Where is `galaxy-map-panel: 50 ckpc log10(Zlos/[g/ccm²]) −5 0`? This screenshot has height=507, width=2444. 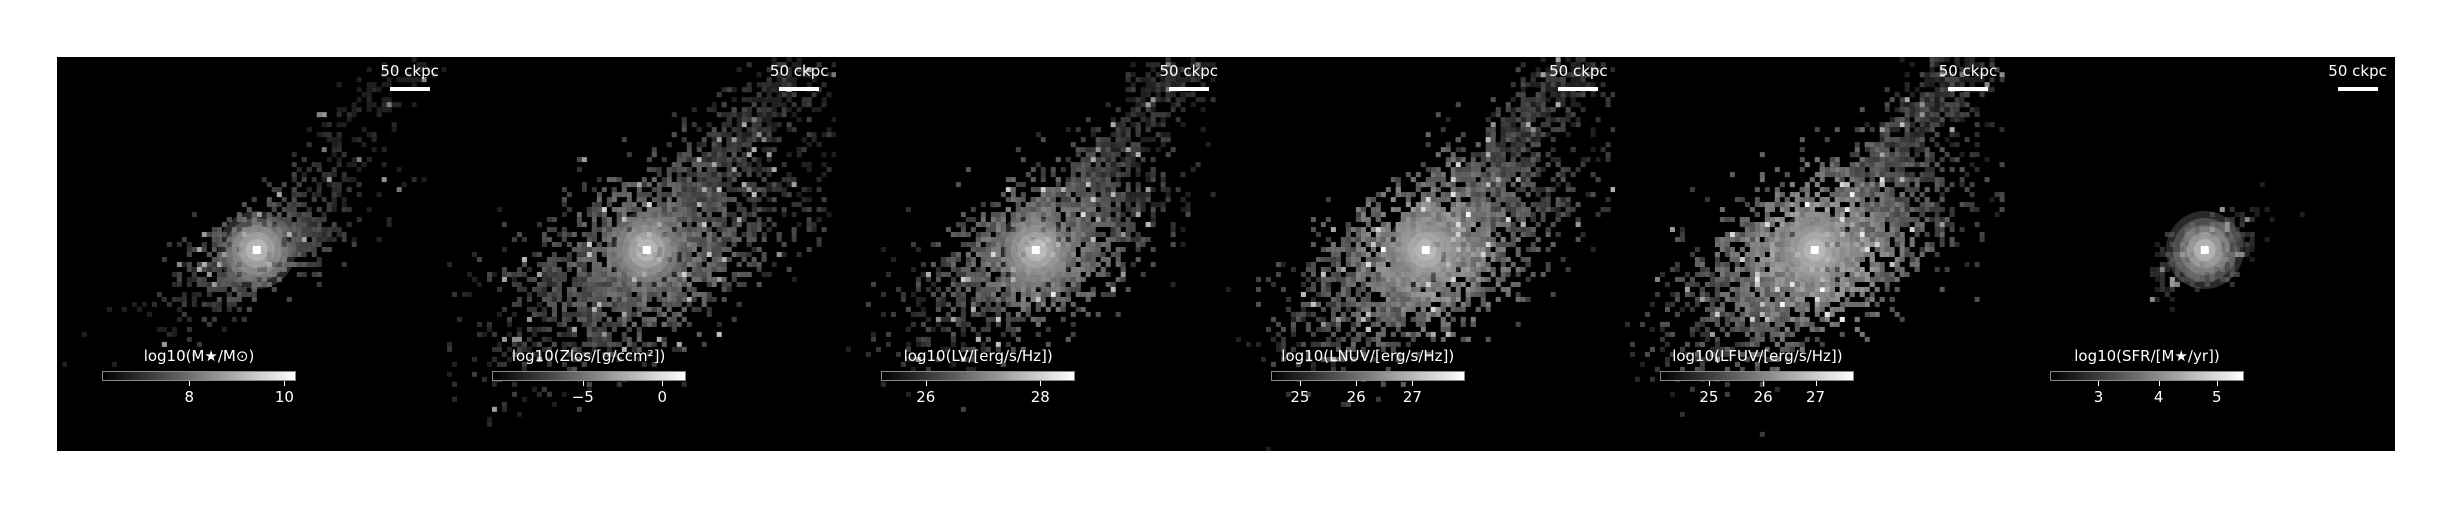
galaxy-map-panel: 50 ckpc log10(Zlos/[g/ccm²]) −5 0 is located at coordinates (641, 254).